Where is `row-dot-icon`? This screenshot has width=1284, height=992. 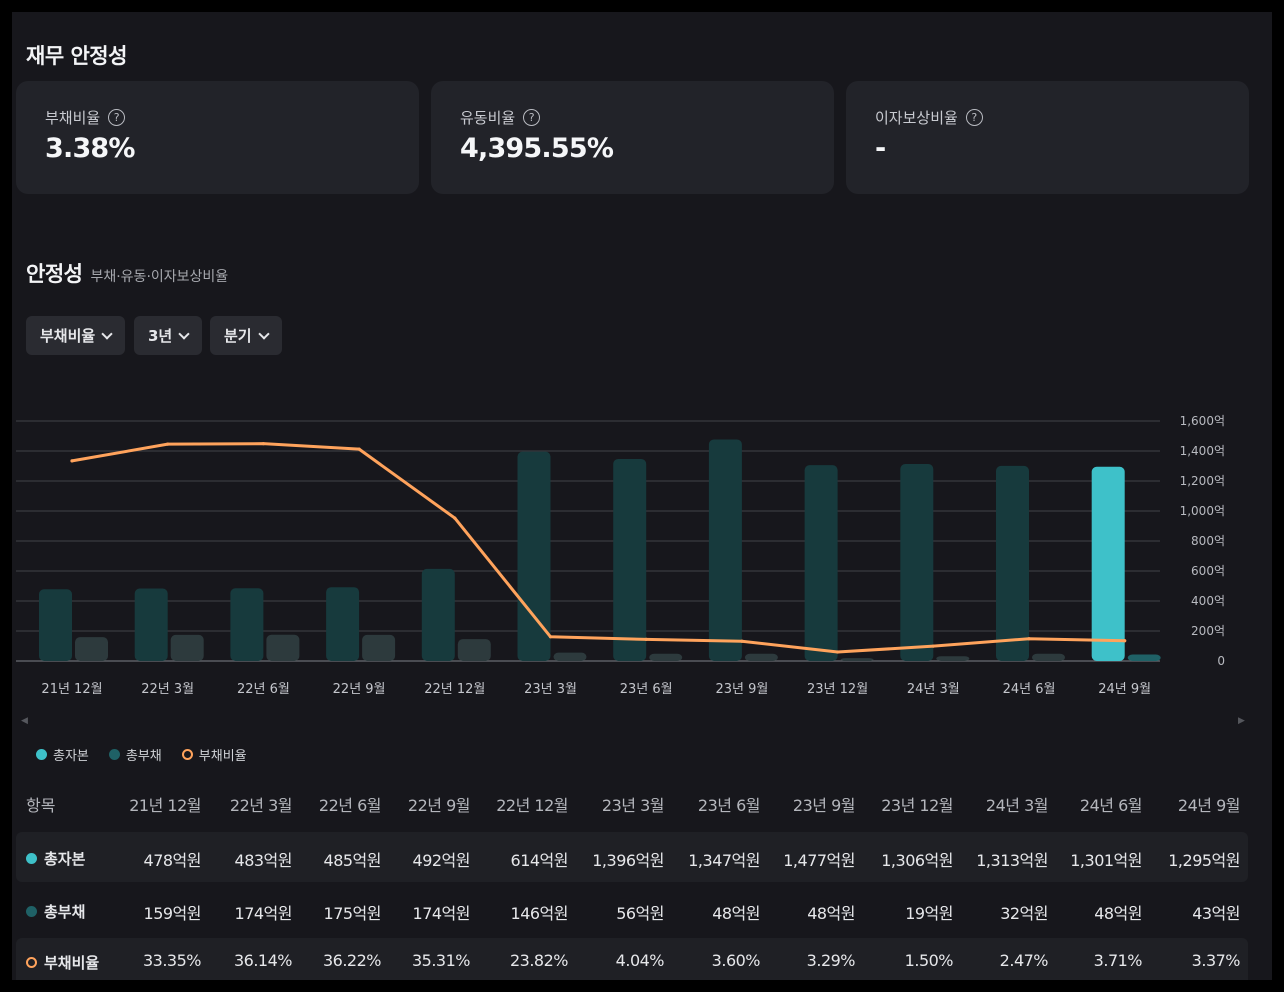
row-dot-icon is located at coordinates (31, 911).